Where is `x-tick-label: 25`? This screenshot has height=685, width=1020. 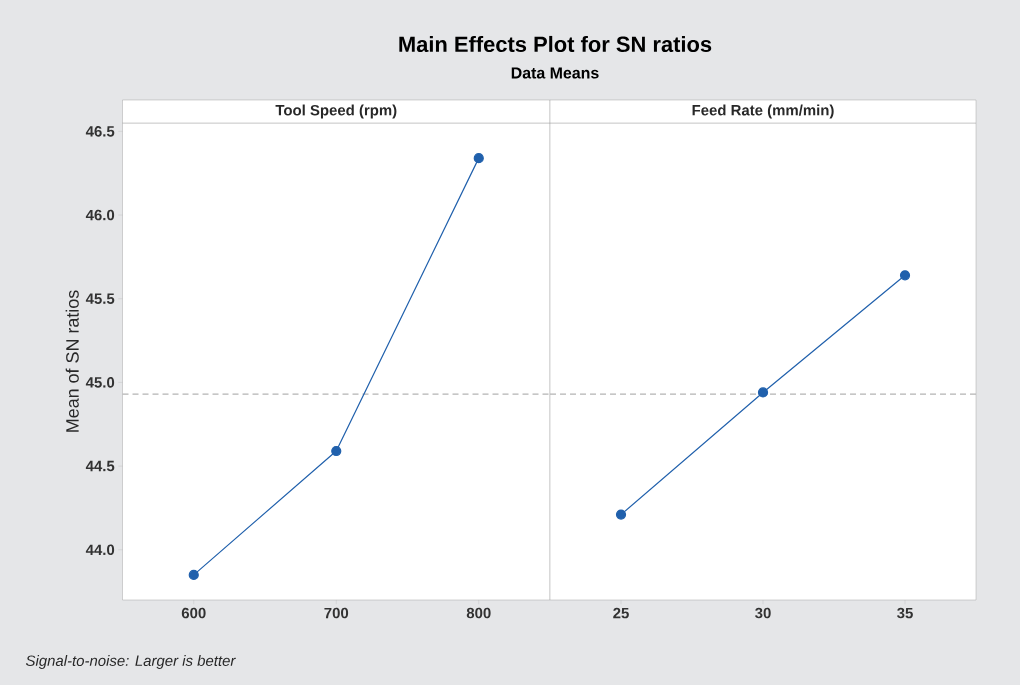 x-tick-label: 25 is located at coordinates (621, 613).